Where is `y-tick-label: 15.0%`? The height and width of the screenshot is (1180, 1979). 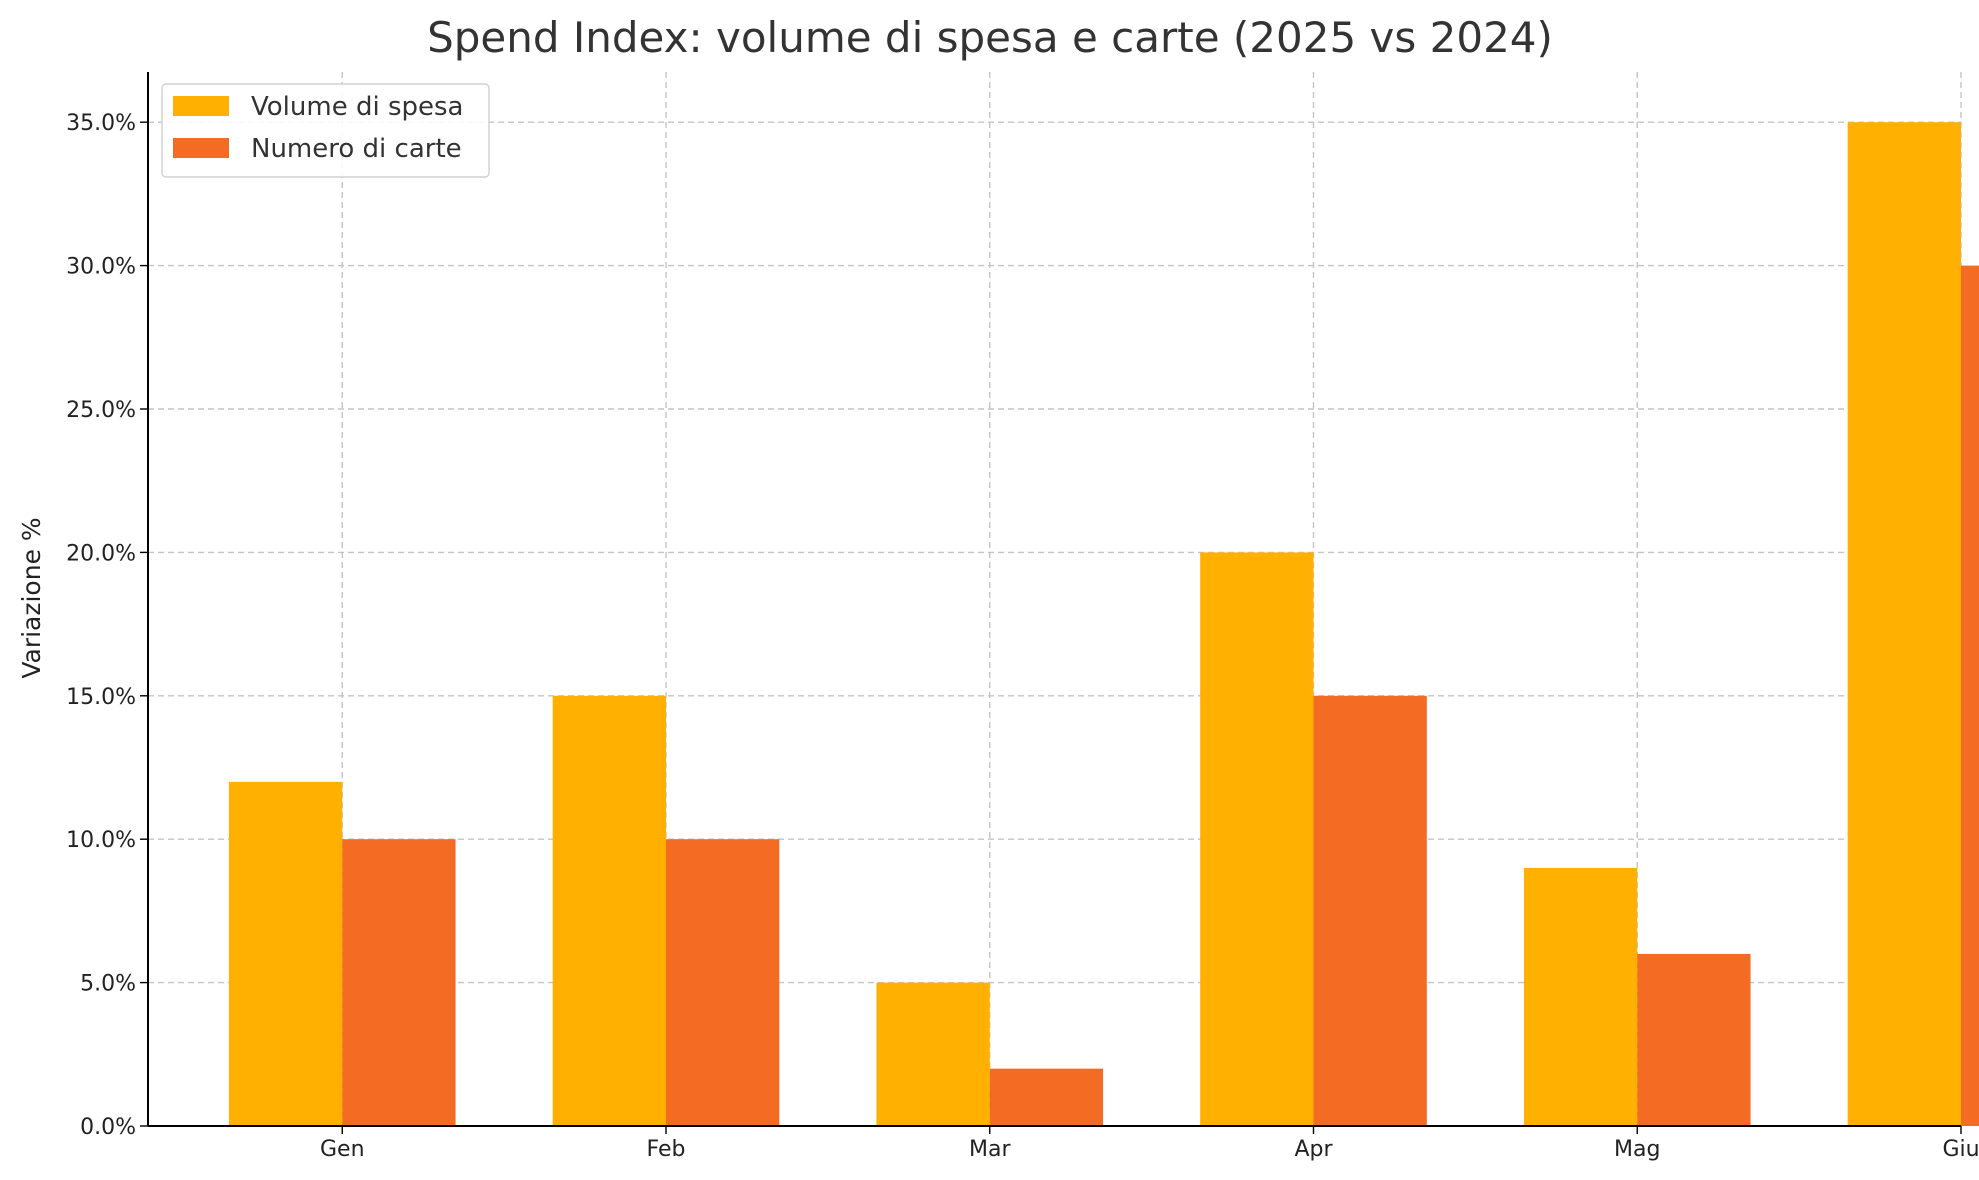
y-tick-label: 15.0% is located at coordinates (101, 697).